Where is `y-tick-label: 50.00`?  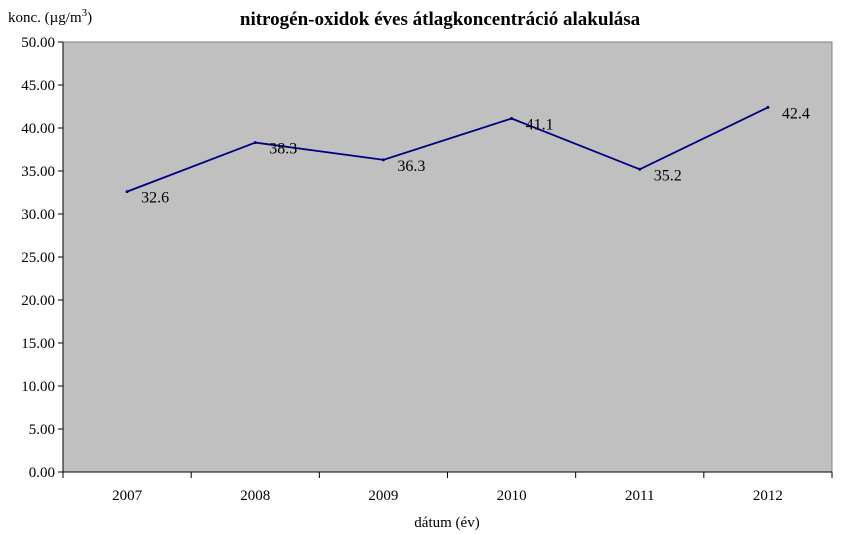
y-tick-label: 50.00 is located at coordinates (38, 43).